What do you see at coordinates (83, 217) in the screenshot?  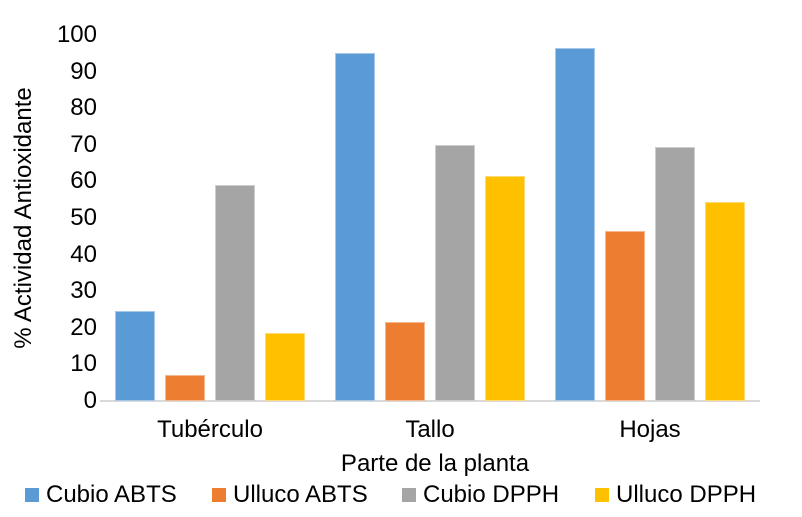 I see `y-tick-label-50: 50` at bounding box center [83, 217].